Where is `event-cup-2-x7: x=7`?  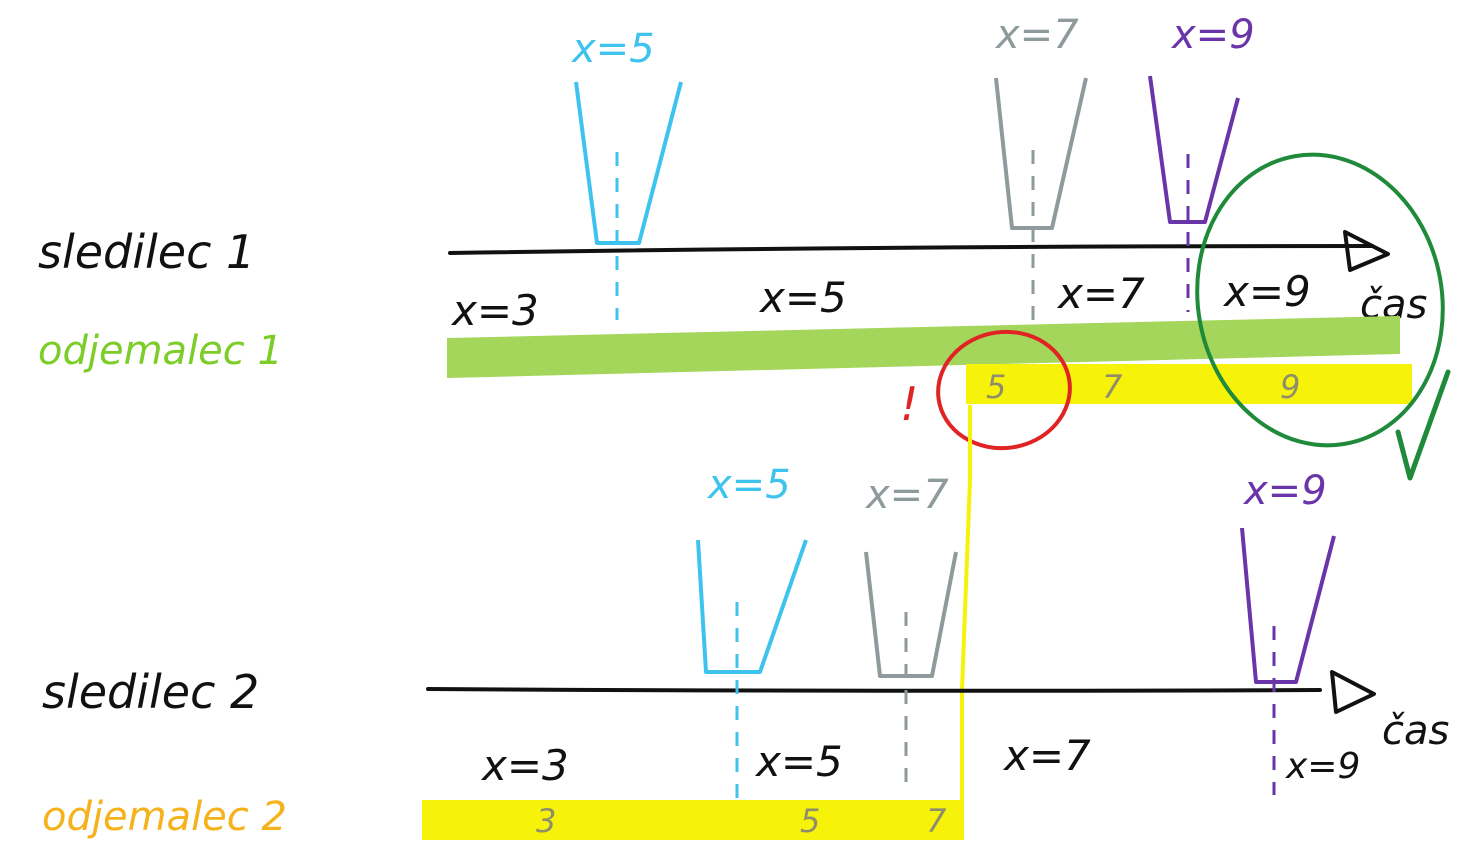
event-cup-2-x7: x=7 is located at coordinates (911, 631).